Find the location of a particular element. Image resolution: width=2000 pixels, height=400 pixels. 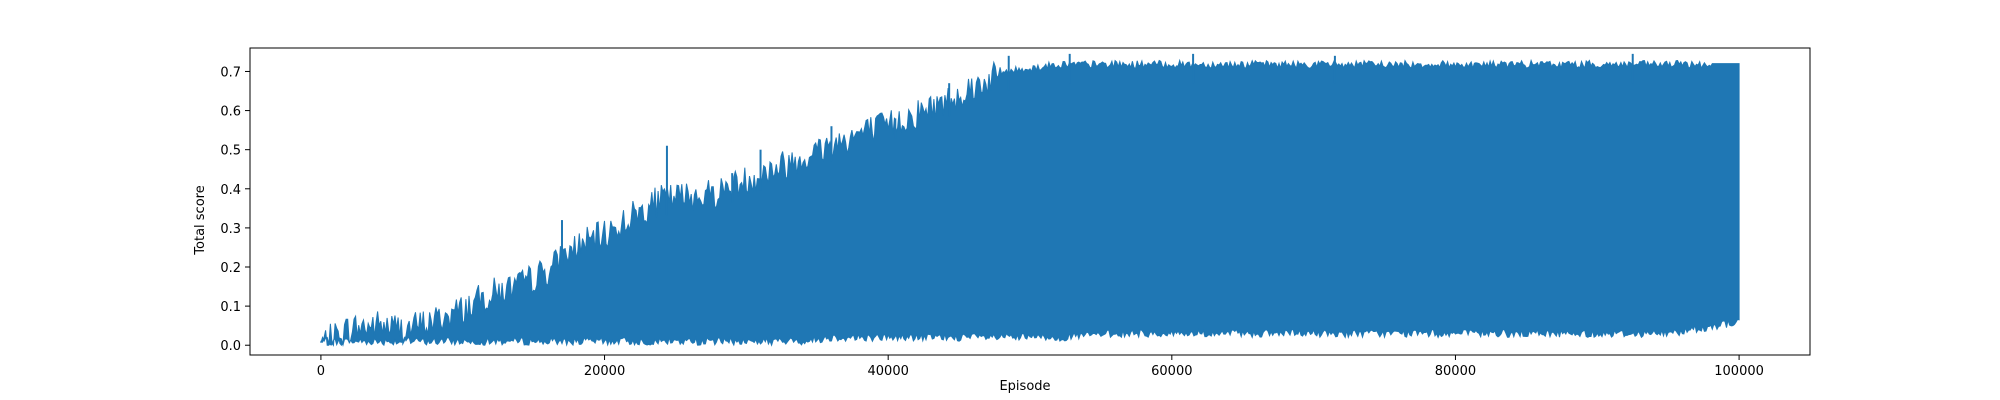

x-tick-label: 80000 is located at coordinates (1455, 371).